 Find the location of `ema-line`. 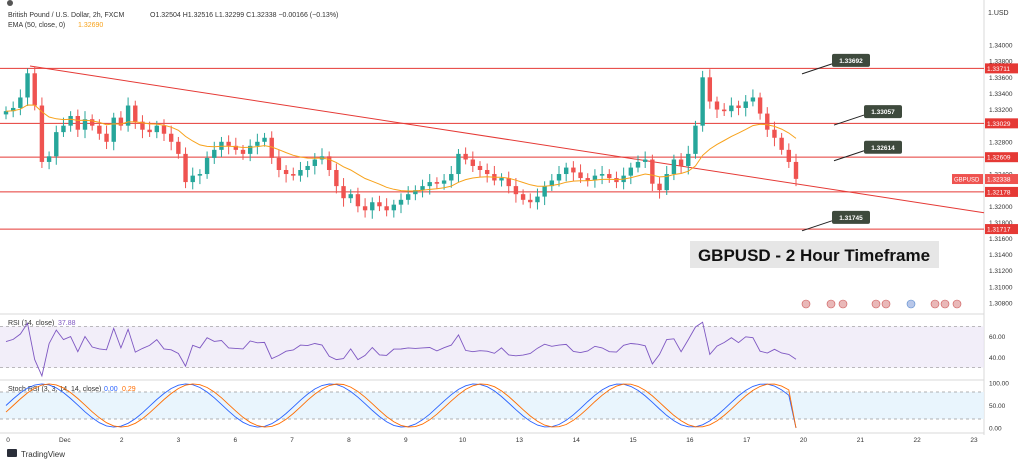

ema-line is located at coordinates (401, 148).